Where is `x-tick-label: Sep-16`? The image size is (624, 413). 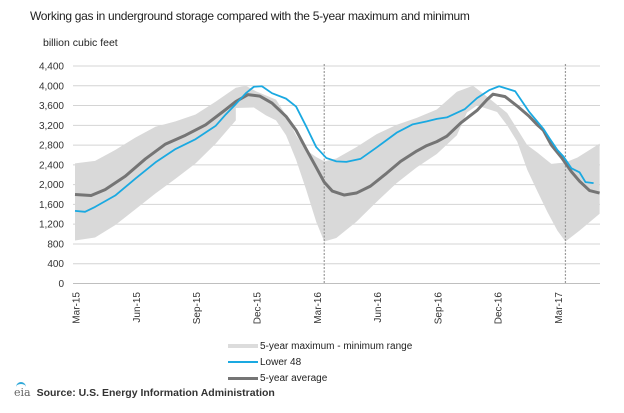
x-tick-label: Sep-16 is located at coordinates (438, 308).